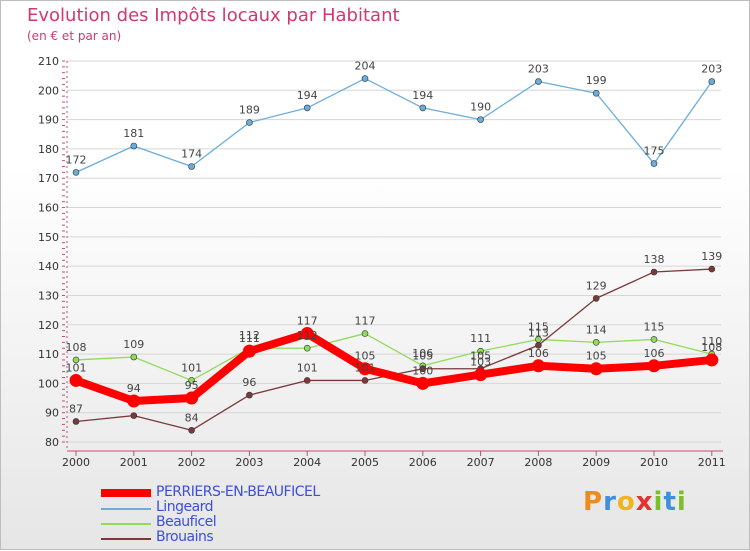  Describe the element at coordinates (126, 539) in the screenshot. I see `legend-swatch-brouains` at that location.